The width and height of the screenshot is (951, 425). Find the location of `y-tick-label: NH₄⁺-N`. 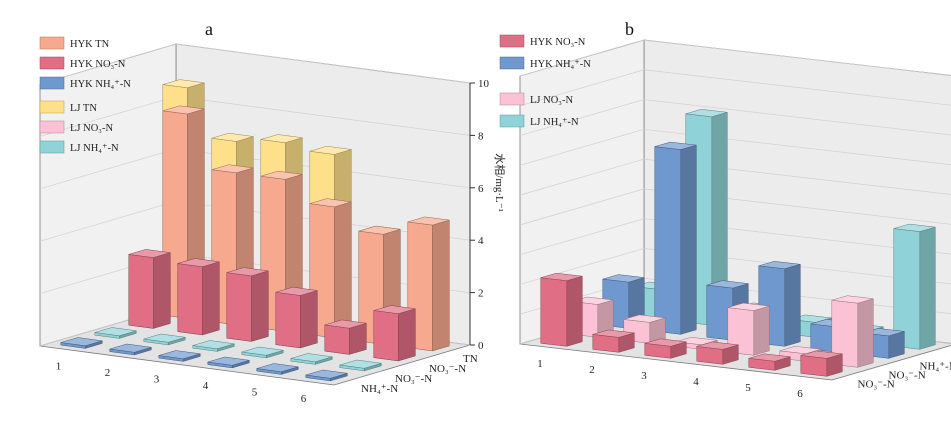

y-tick-label: NH₄⁺-N is located at coordinates (379, 389).